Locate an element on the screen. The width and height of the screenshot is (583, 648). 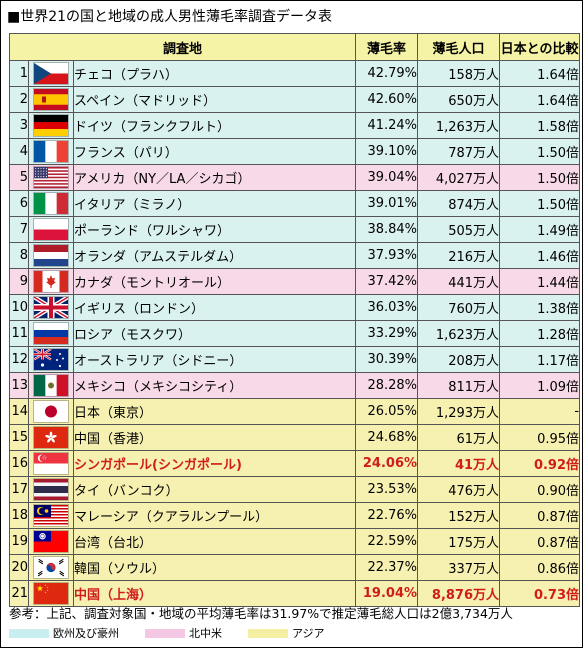
location-cell: イギリス（ロンドン） is located at coordinates (214, 307).